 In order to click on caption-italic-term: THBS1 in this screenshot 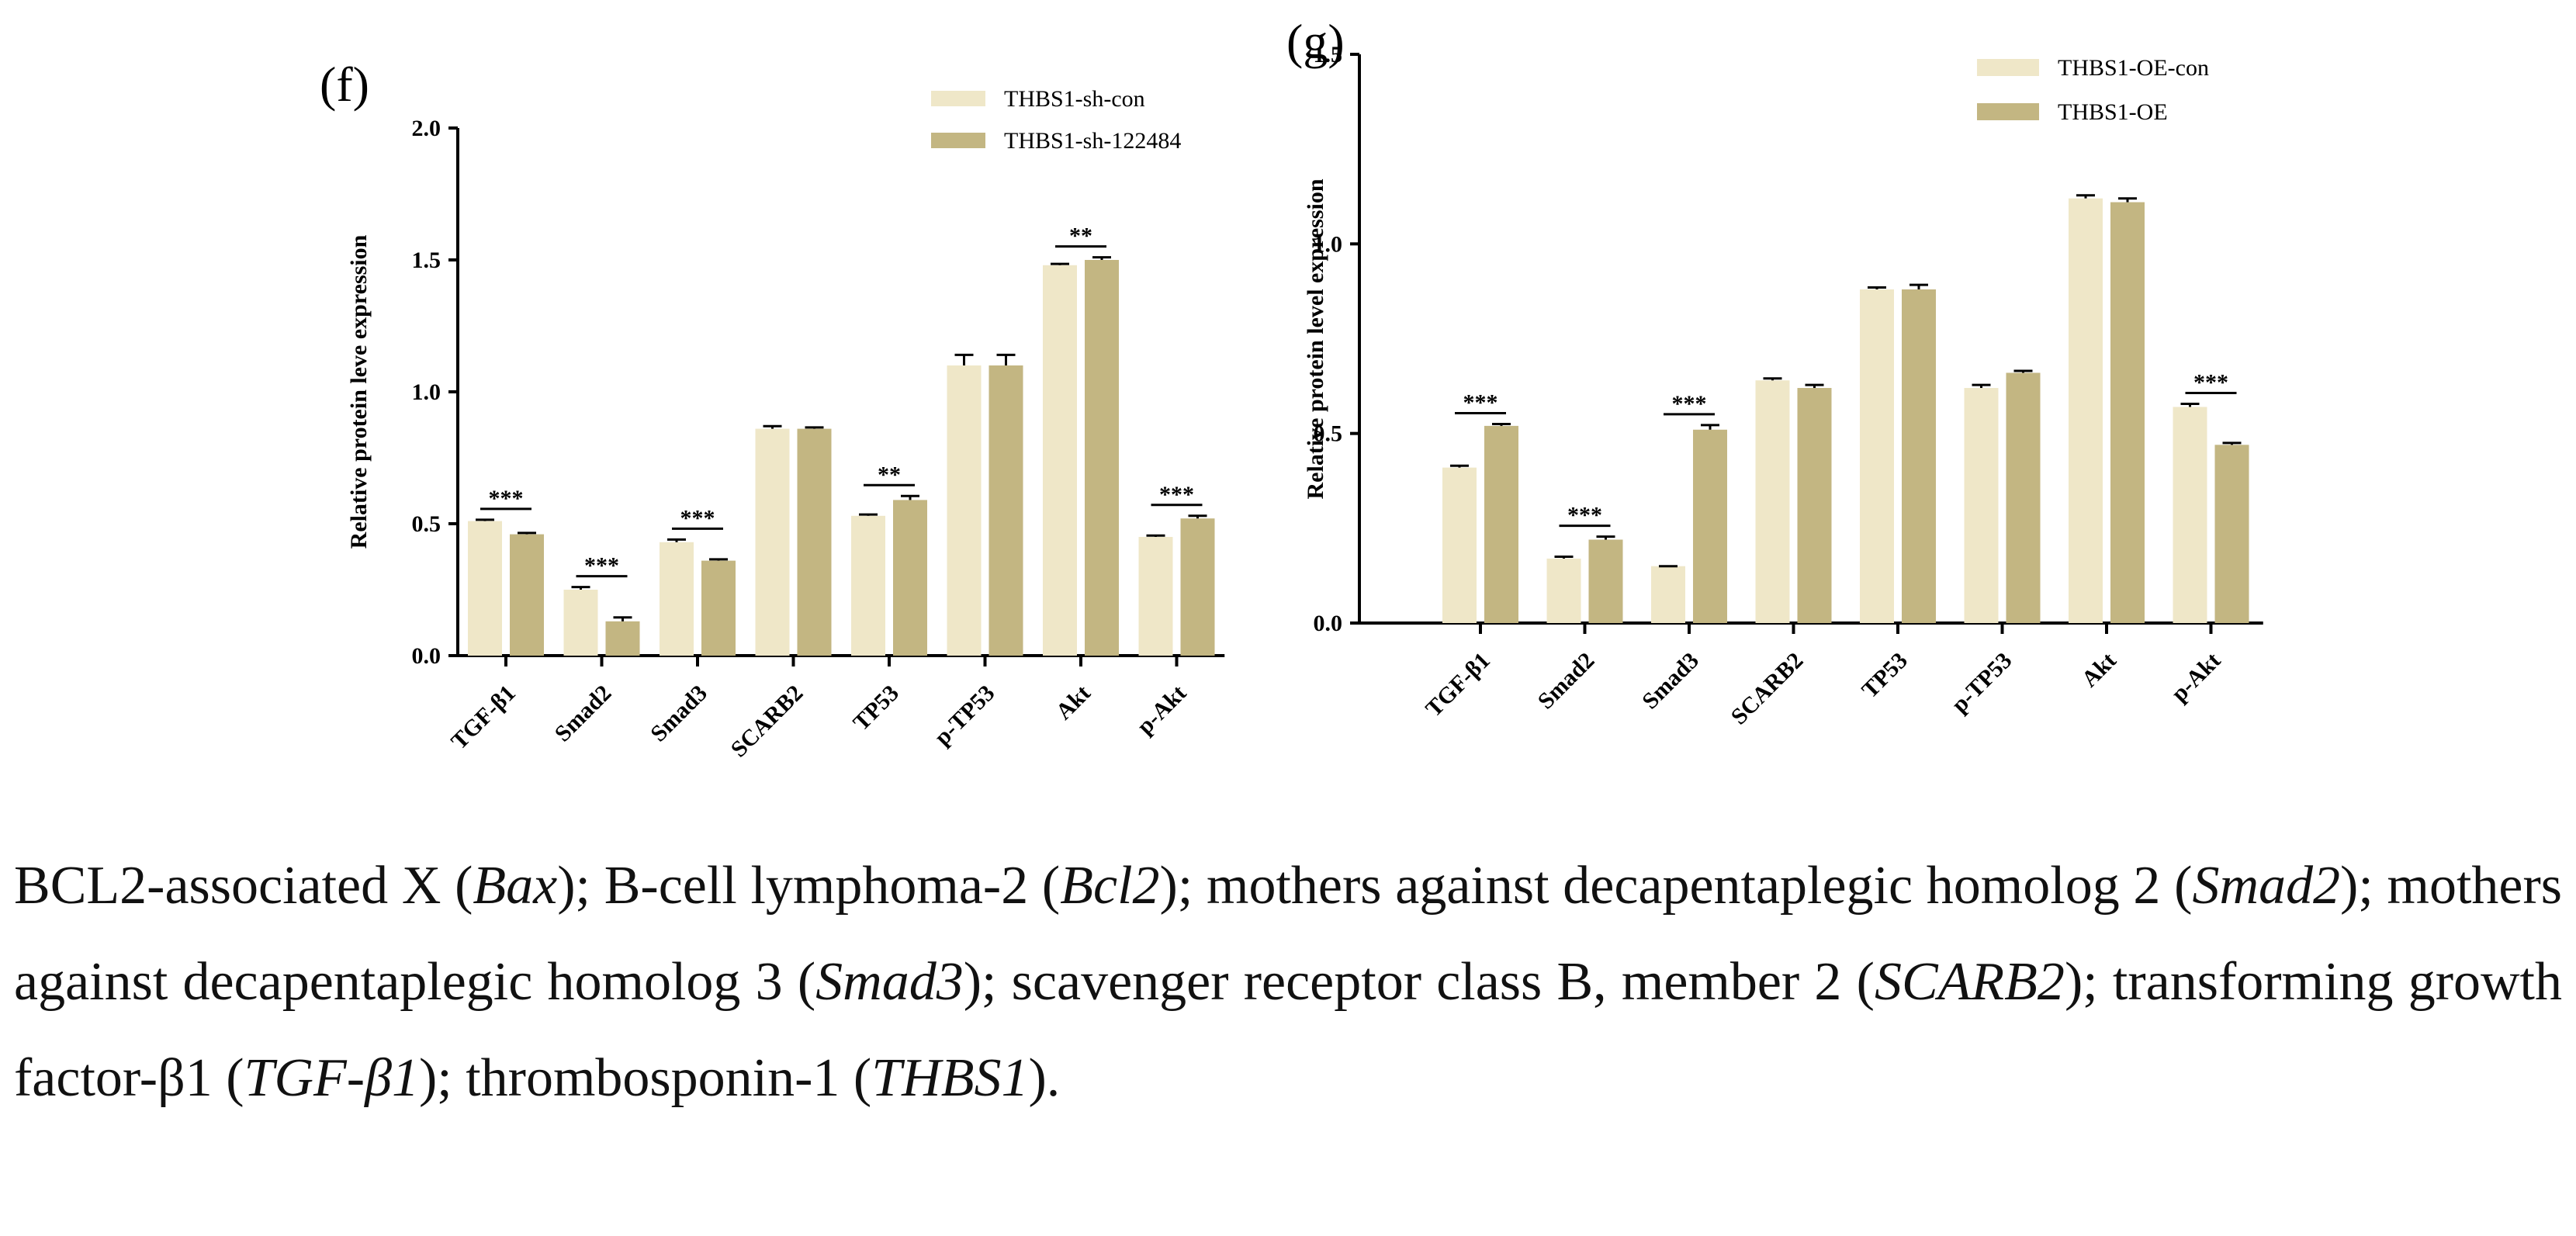, I will do `click(950, 1078)`.